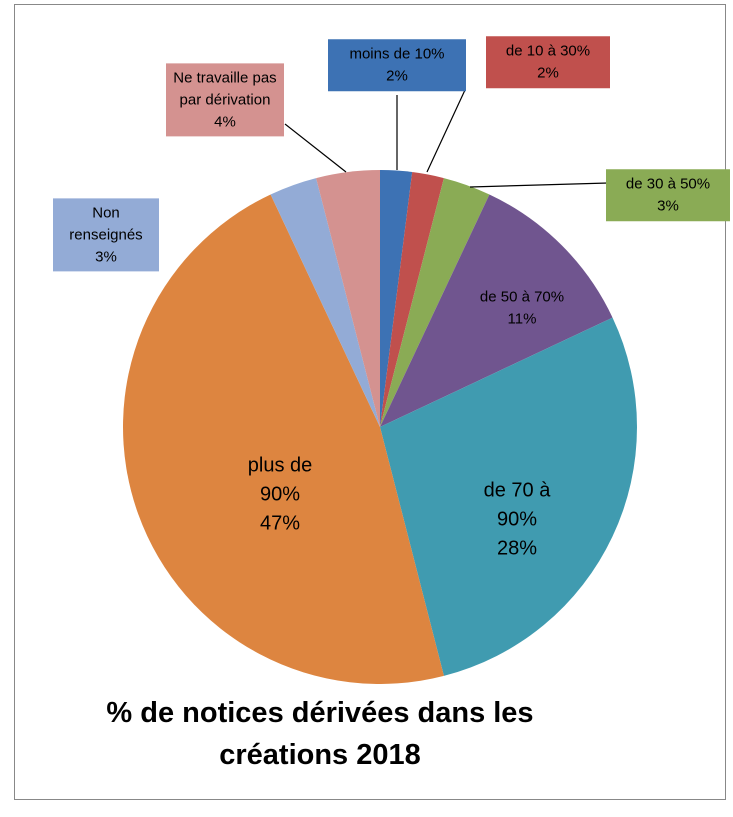 Image resolution: width=733 pixels, height=817 pixels. What do you see at coordinates (548, 62) in the screenshot?
I see `data-label: de 10 à 30% 2%` at bounding box center [548, 62].